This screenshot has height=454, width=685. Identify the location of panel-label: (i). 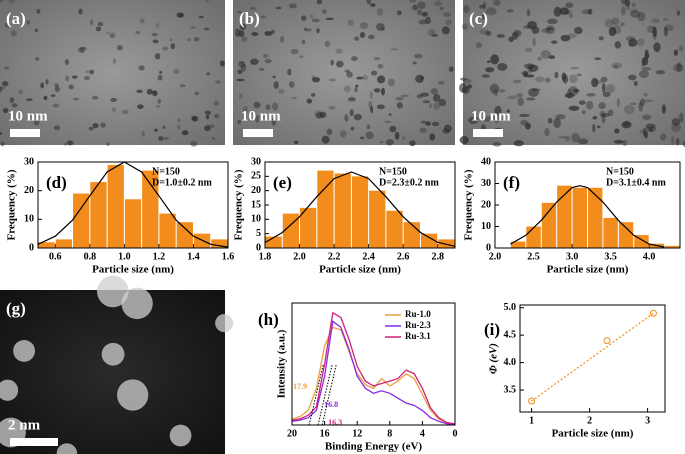
(492, 329).